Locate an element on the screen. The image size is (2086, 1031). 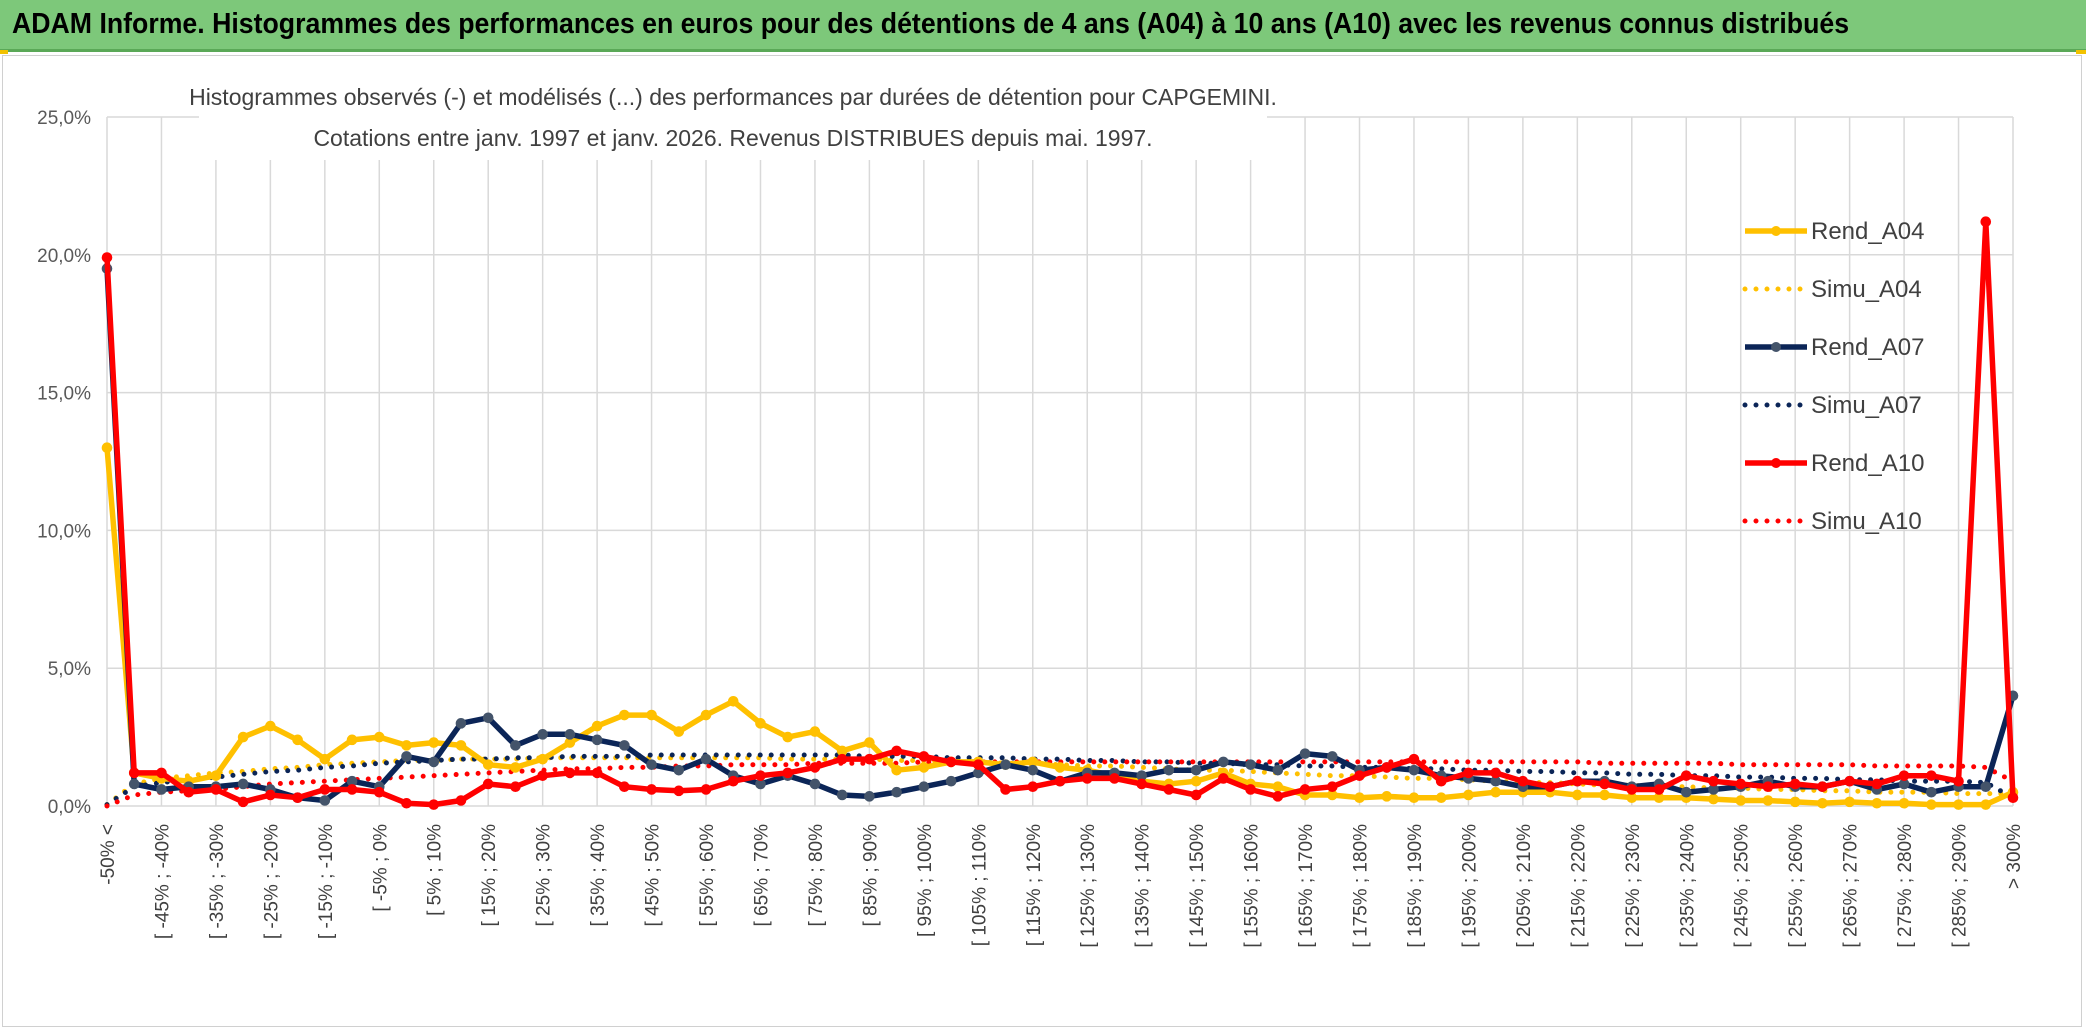
legend-label: Simu_A10 is located at coordinates (1866, 521).